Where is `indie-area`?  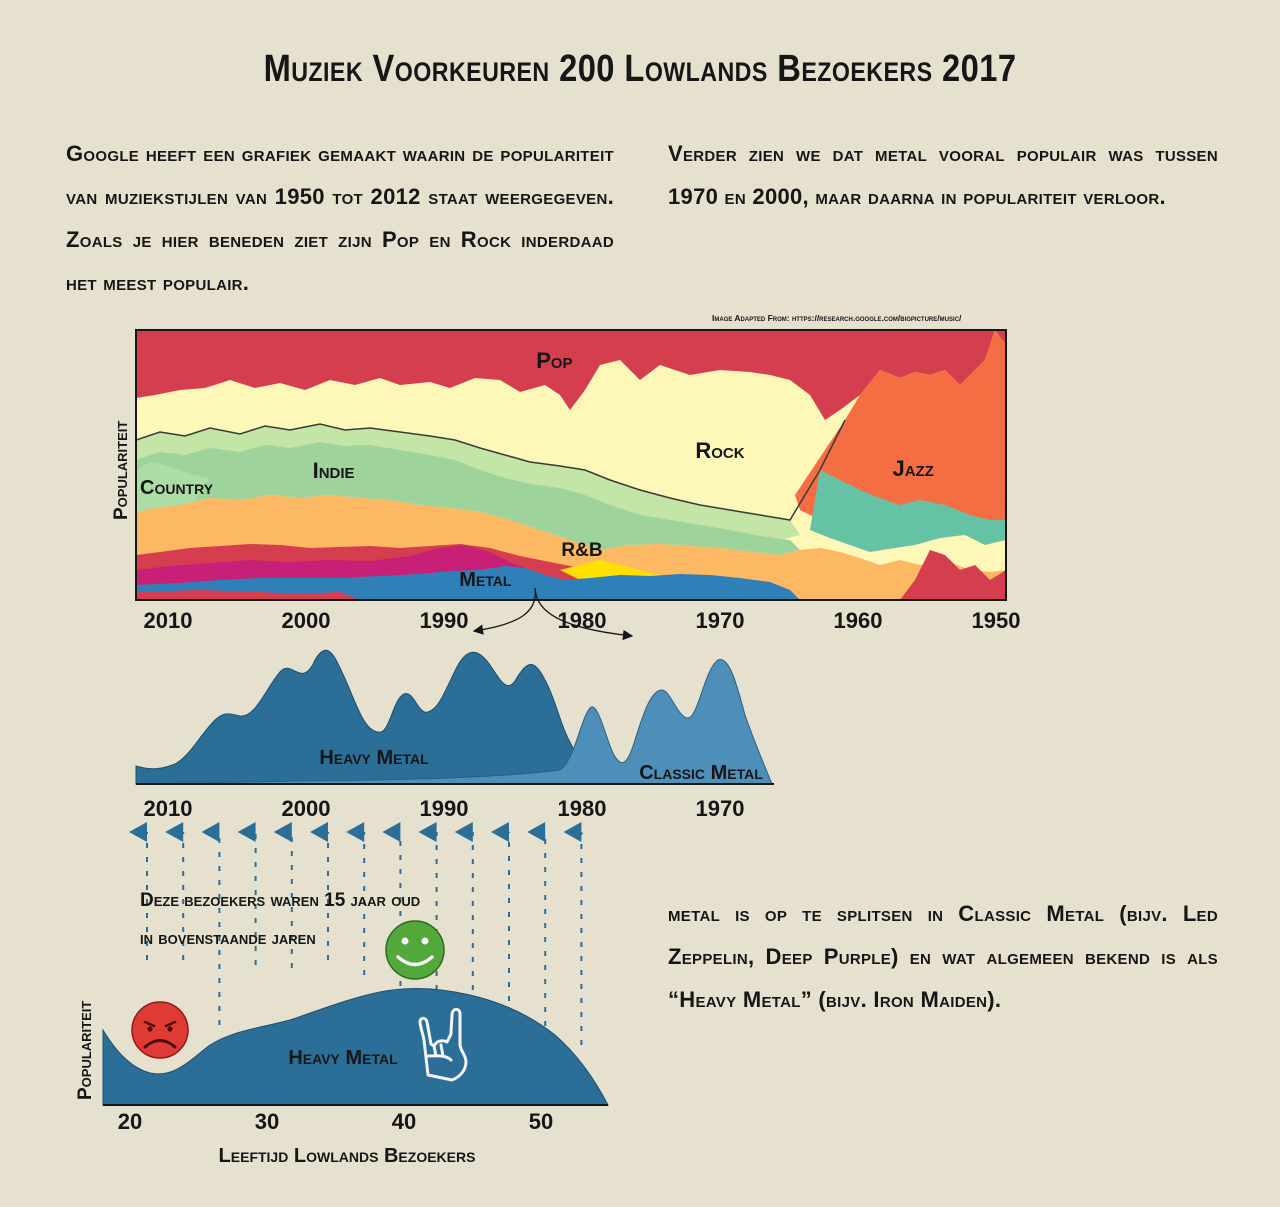 indie-area is located at coordinates (468, 498).